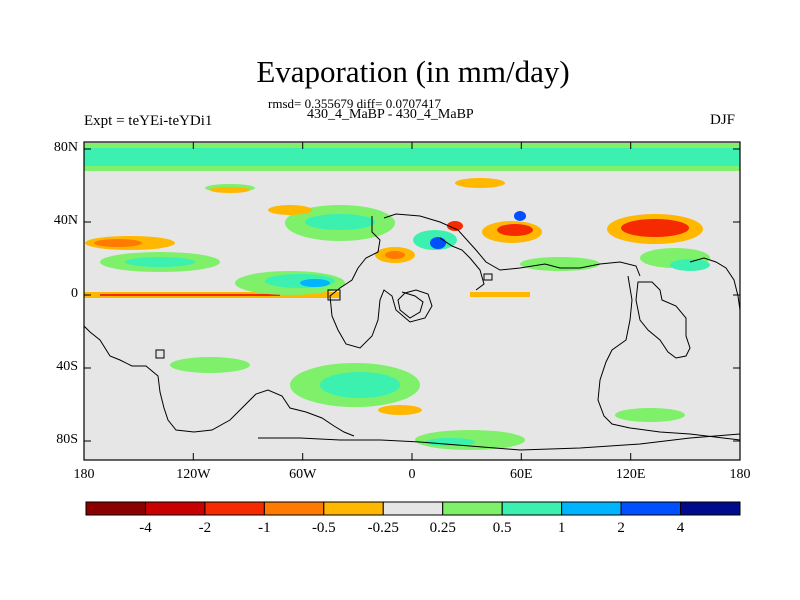  Describe the element at coordinates (219, 381) in the screenshot. I see `coastline-west-americas` at that location.